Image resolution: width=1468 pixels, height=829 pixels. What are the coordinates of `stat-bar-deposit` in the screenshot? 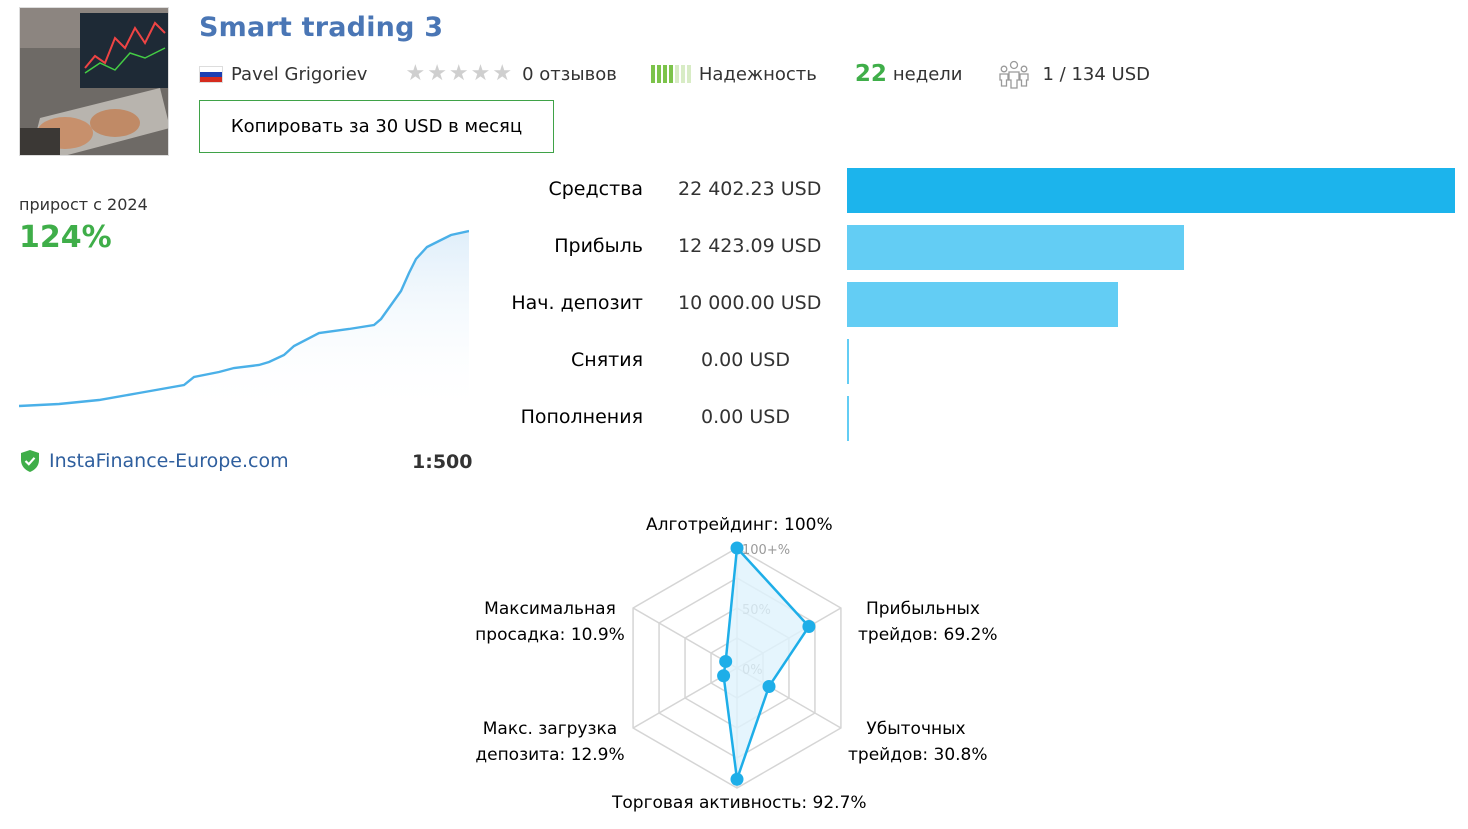 It's located at (983, 304).